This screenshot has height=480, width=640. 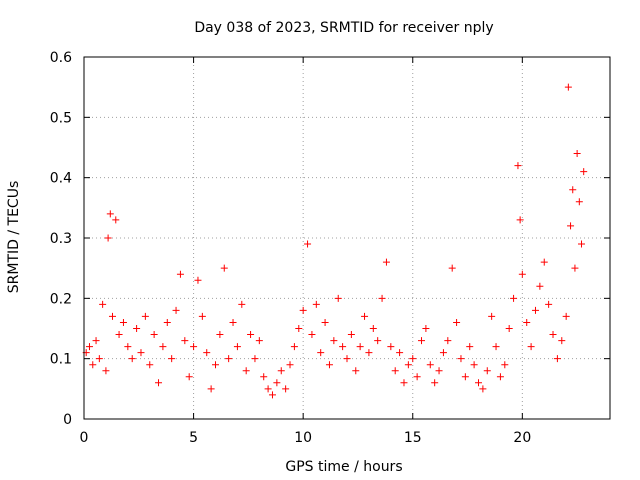 I want to click on y-tick-label: 0, so click(x=67, y=420).